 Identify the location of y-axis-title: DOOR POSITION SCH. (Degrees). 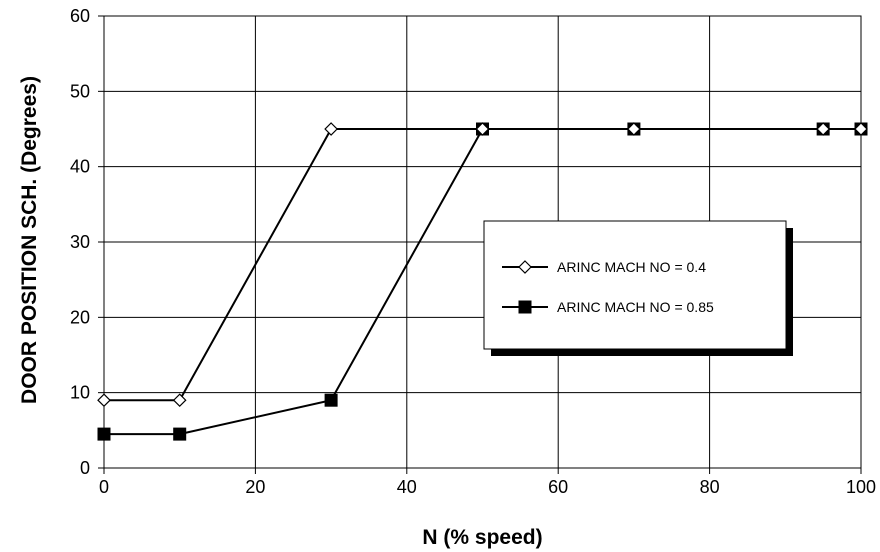
(29, 240).